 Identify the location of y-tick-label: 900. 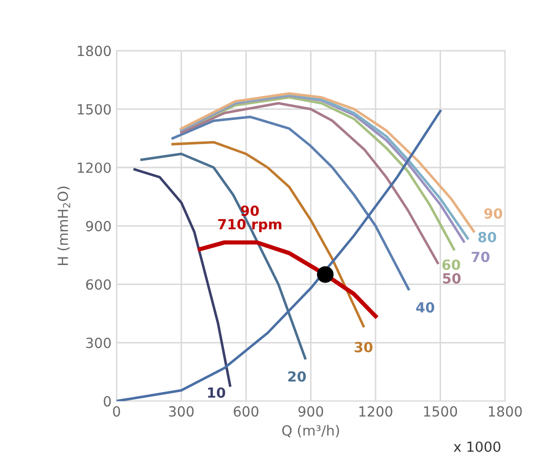
(98, 226).